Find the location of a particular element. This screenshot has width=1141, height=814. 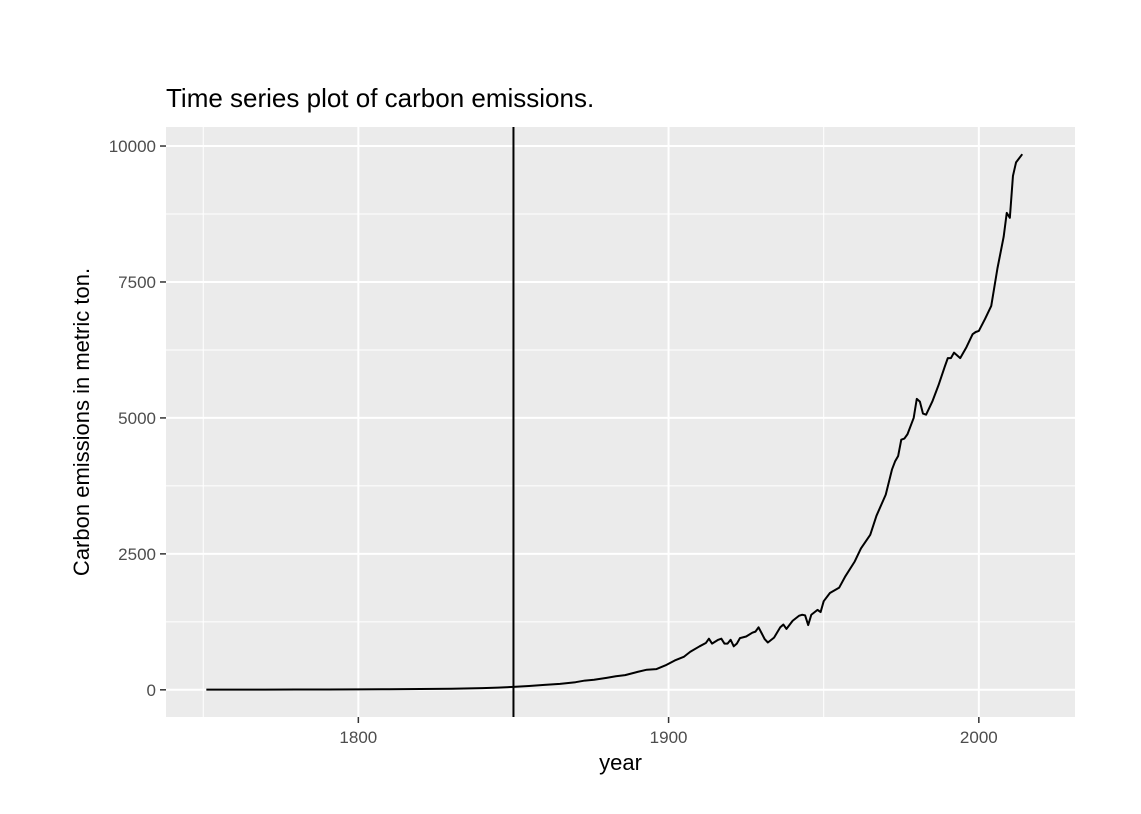

x-tick-label-1: 1900 is located at coordinates (669, 737).